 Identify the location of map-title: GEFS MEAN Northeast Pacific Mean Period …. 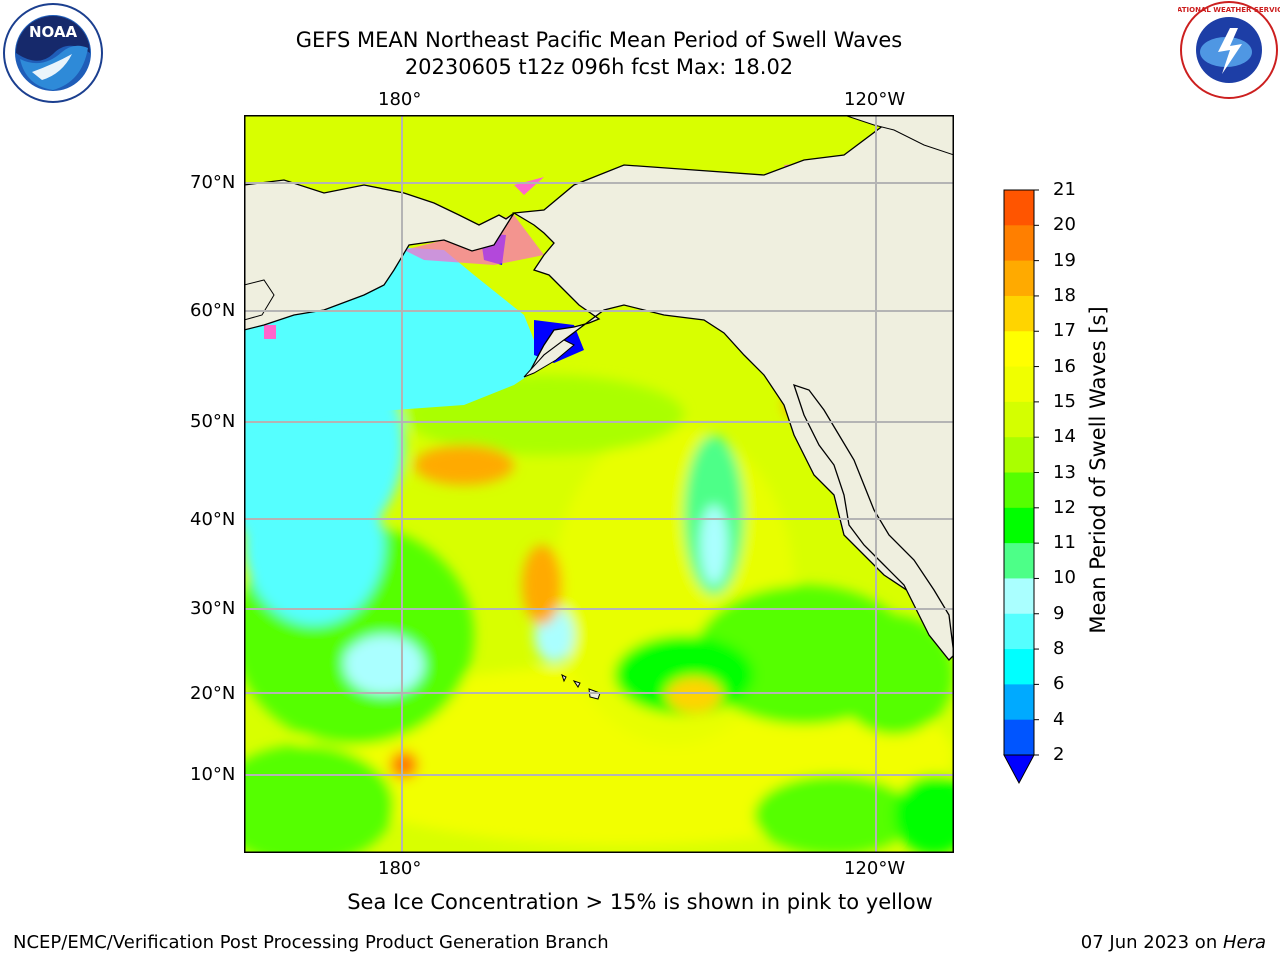
(599, 40).